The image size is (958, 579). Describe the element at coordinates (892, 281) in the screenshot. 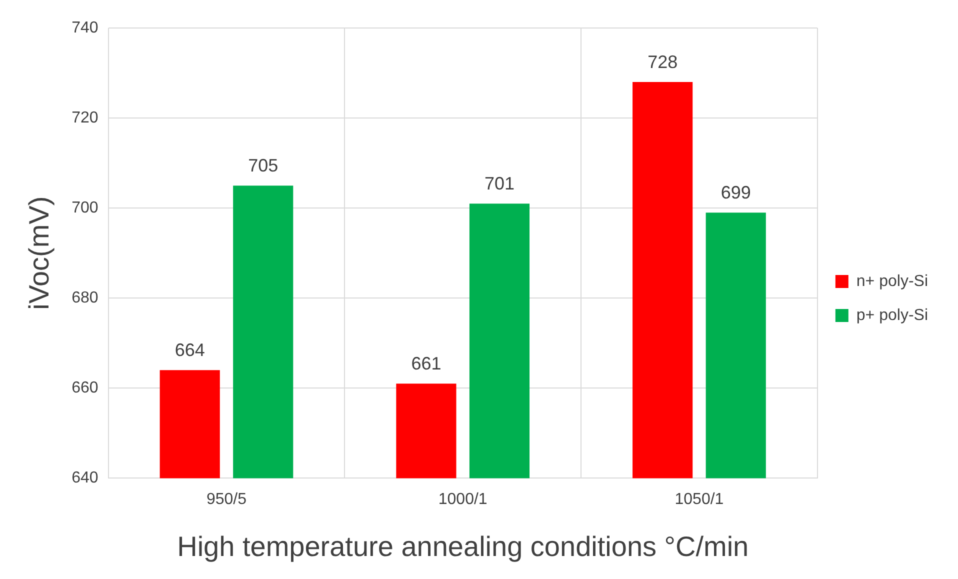

I see `legend-label: n+ poly-Si` at that location.